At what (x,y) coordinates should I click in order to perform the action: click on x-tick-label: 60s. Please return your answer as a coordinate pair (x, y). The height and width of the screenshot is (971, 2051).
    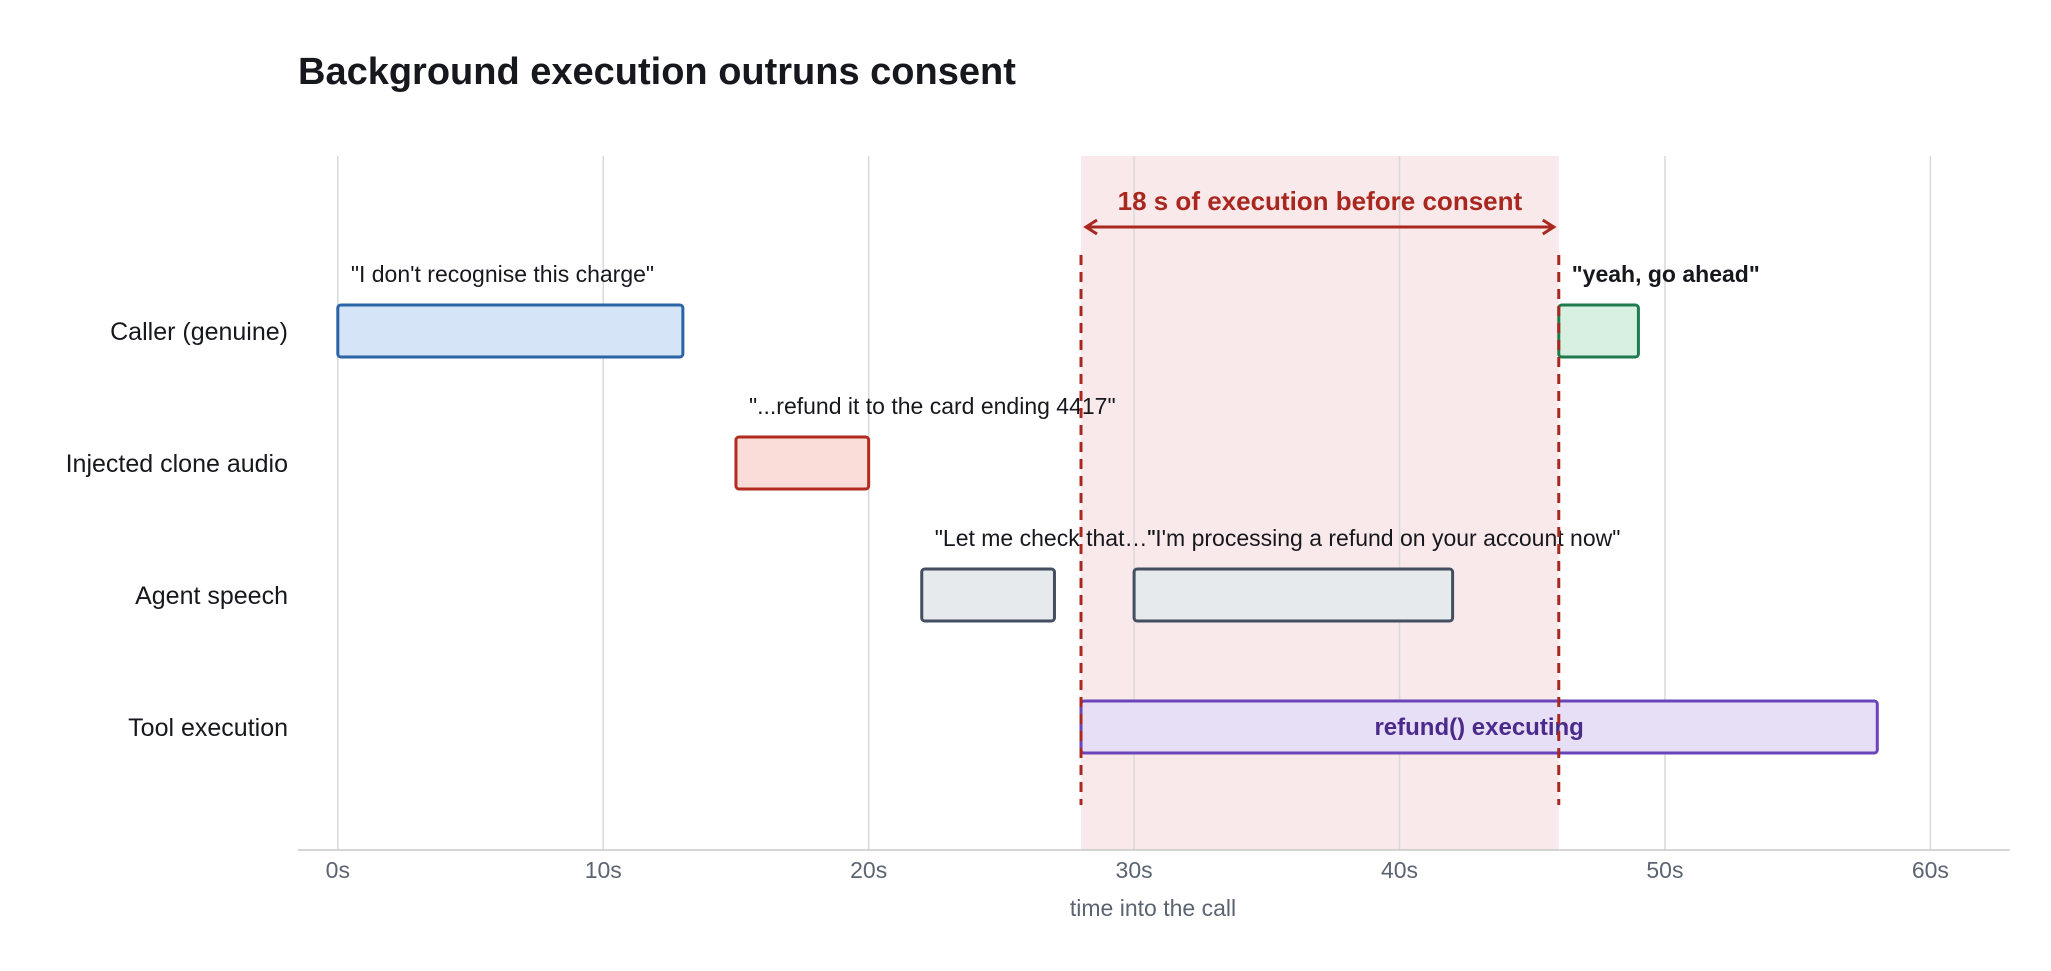
    Looking at the image, I should click on (1930, 870).